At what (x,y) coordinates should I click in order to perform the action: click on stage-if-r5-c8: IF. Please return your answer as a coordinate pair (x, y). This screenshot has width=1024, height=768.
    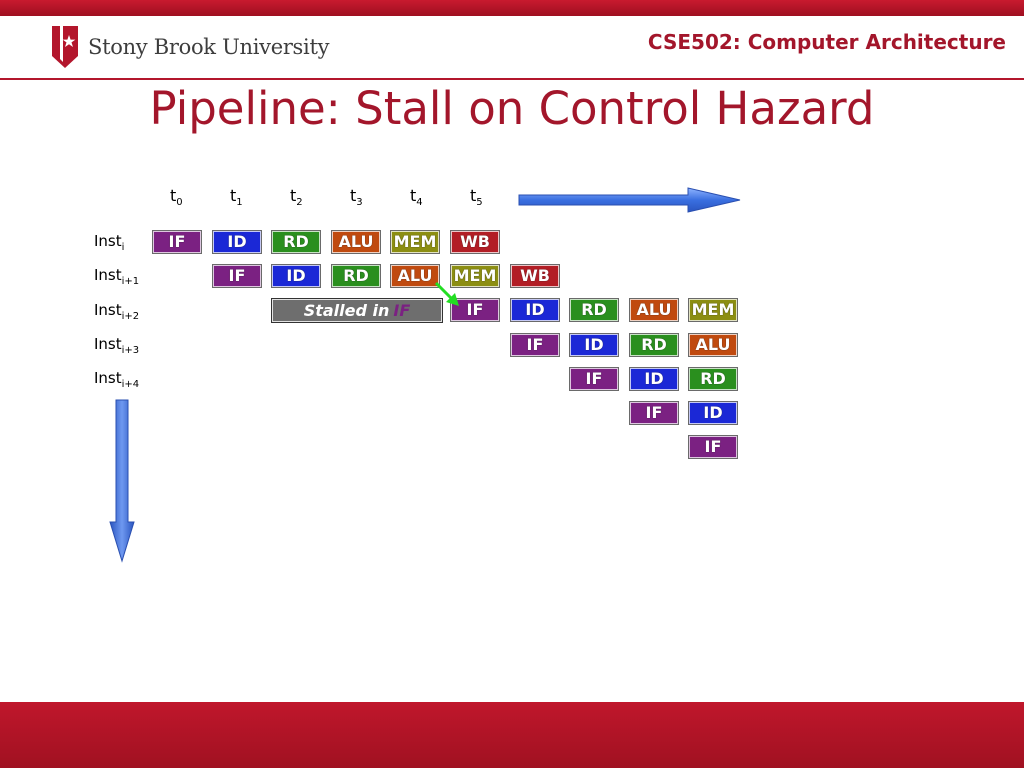
    Looking at the image, I should click on (654, 413).